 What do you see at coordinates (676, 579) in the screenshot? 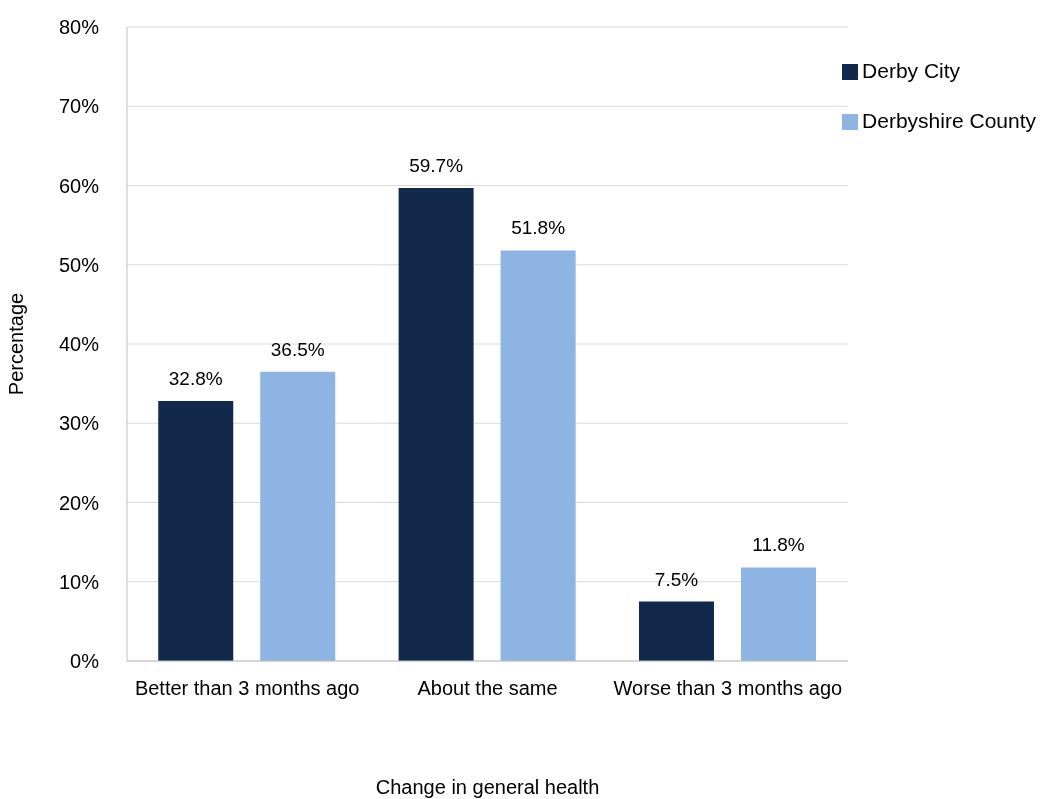
I see `data-label: 7.5%` at bounding box center [676, 579].